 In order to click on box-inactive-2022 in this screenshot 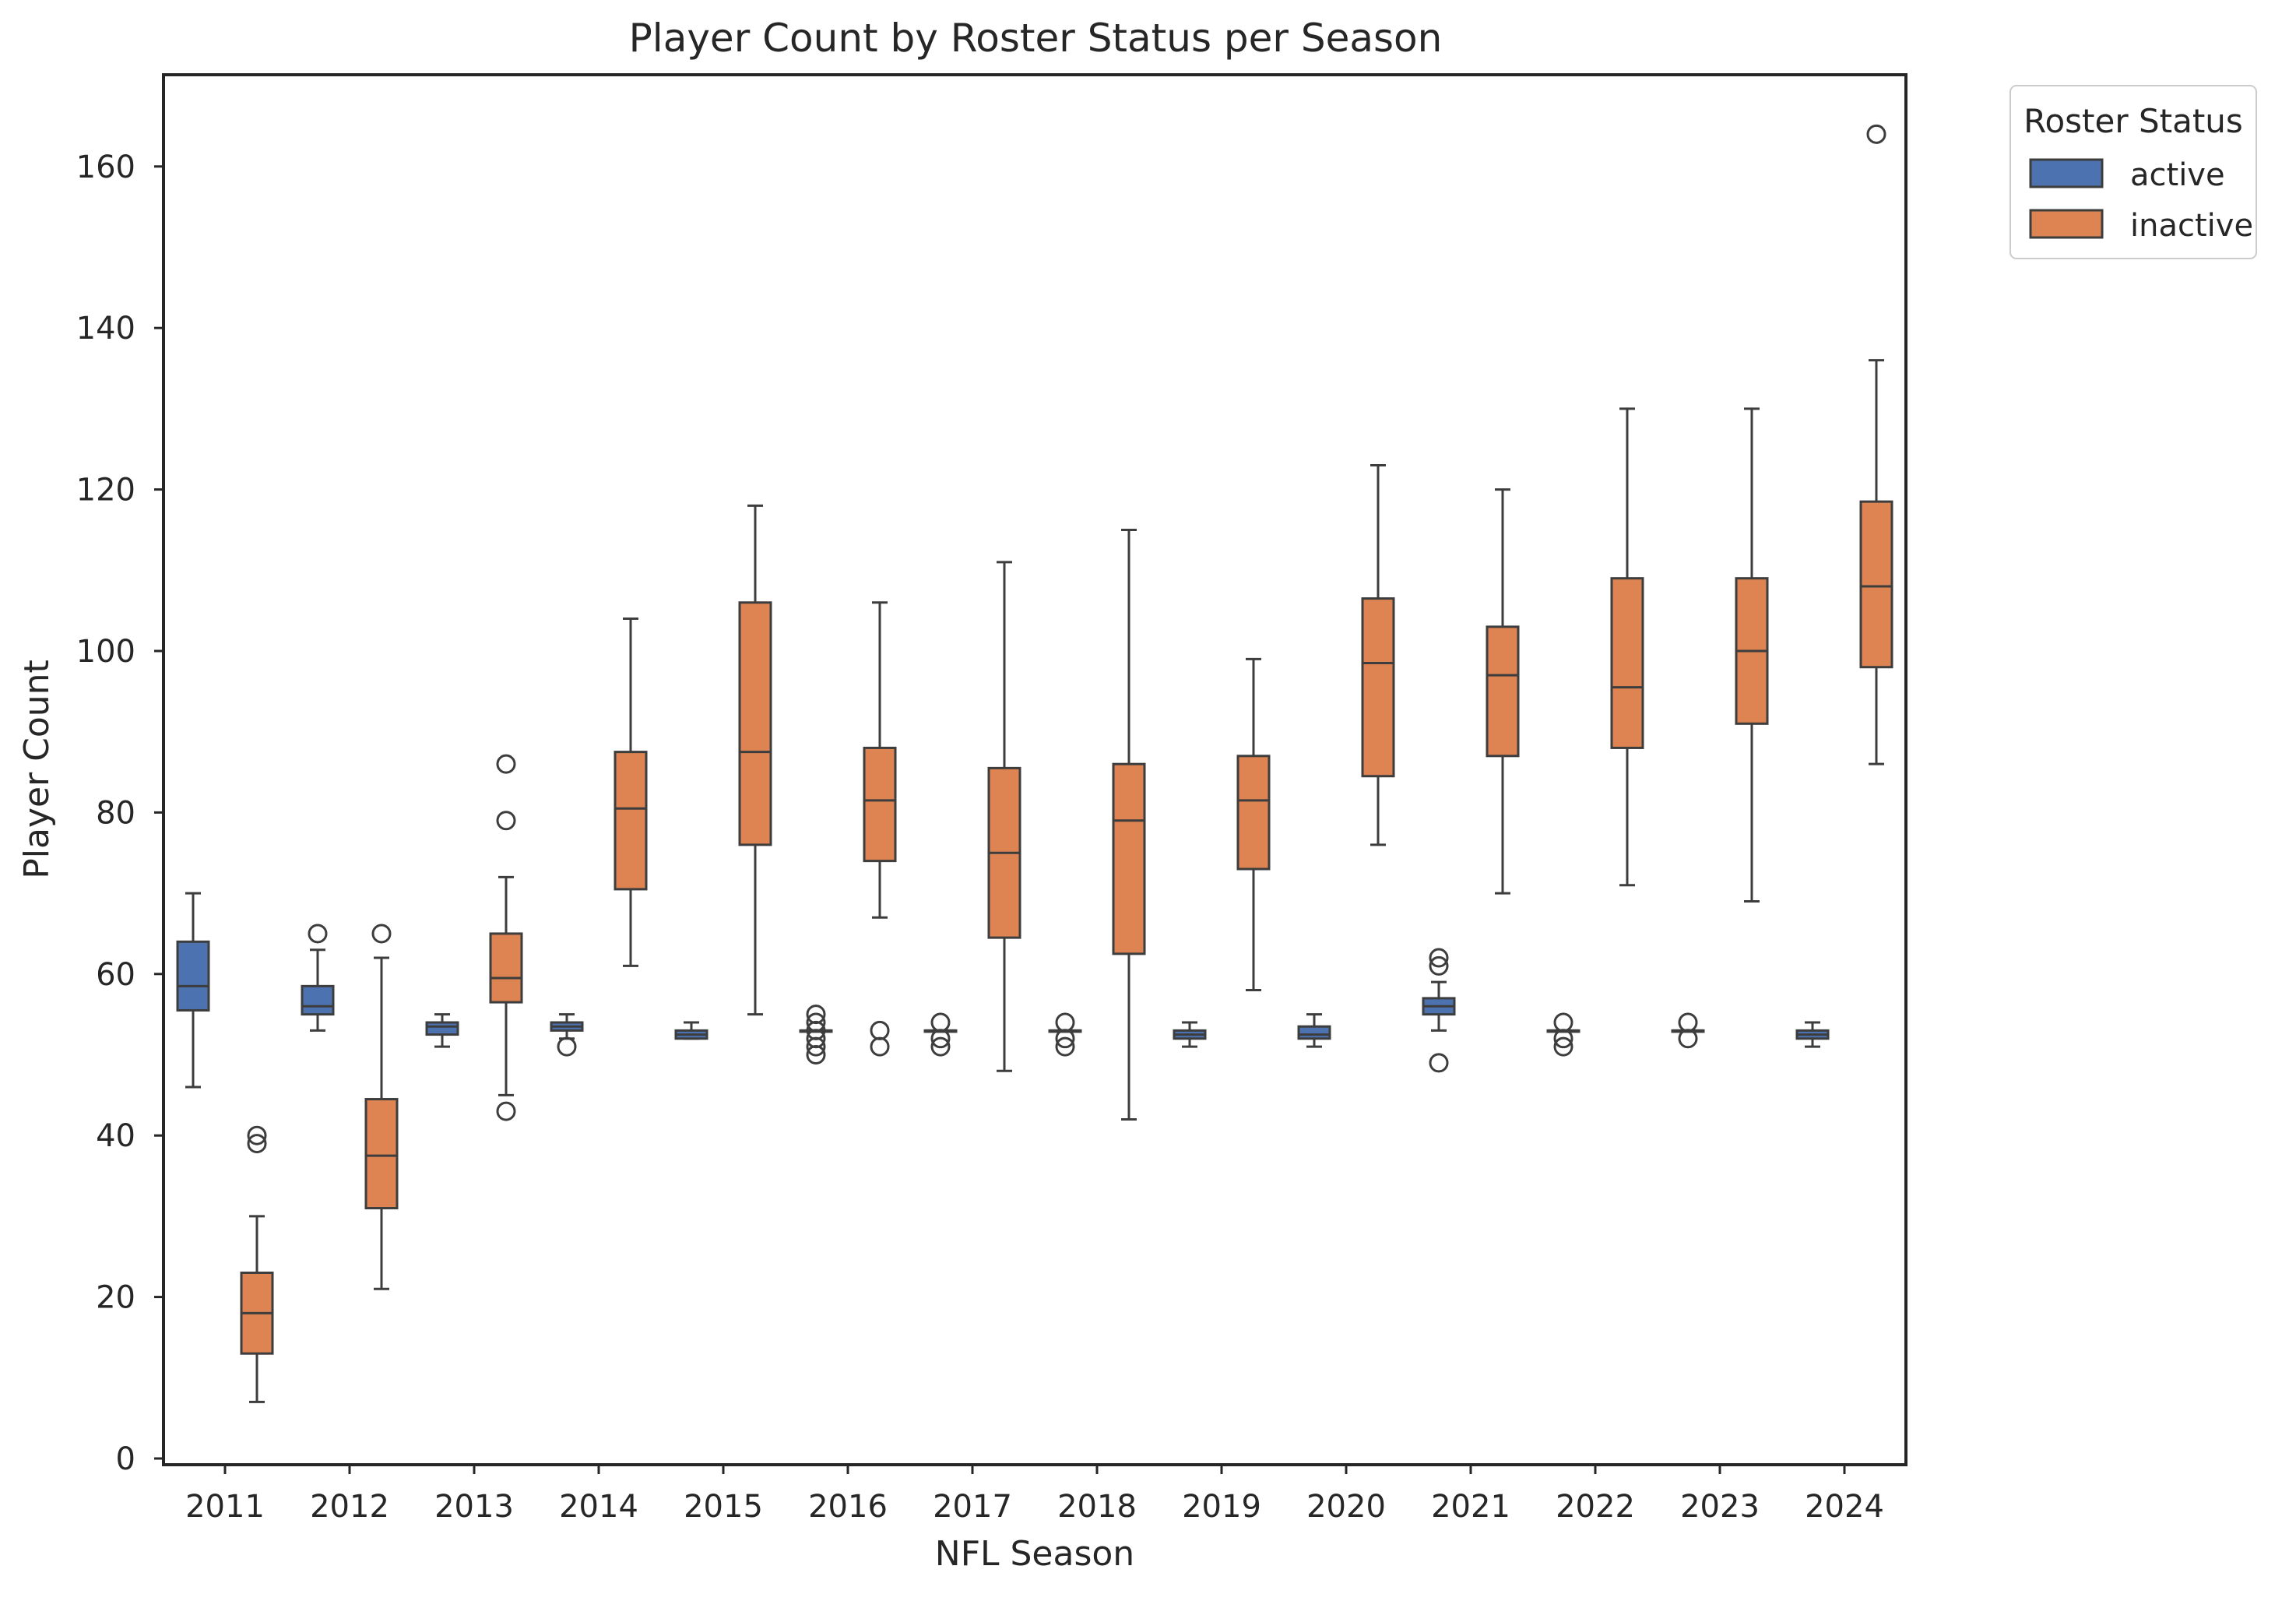, I will do `click(1627, 647)`.